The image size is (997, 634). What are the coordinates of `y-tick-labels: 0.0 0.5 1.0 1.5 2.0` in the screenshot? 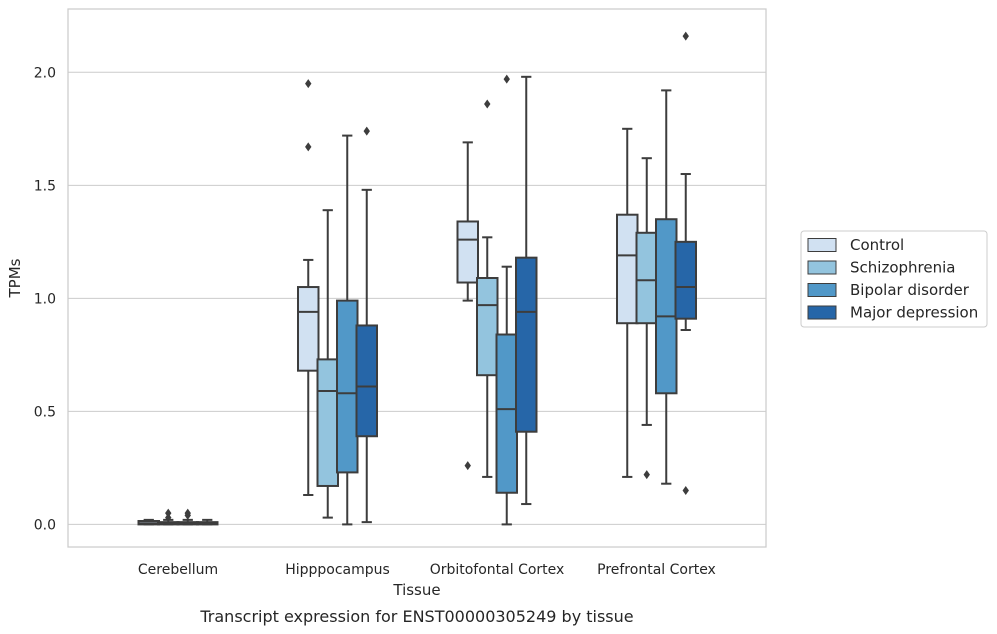 It's located at (45, 299).